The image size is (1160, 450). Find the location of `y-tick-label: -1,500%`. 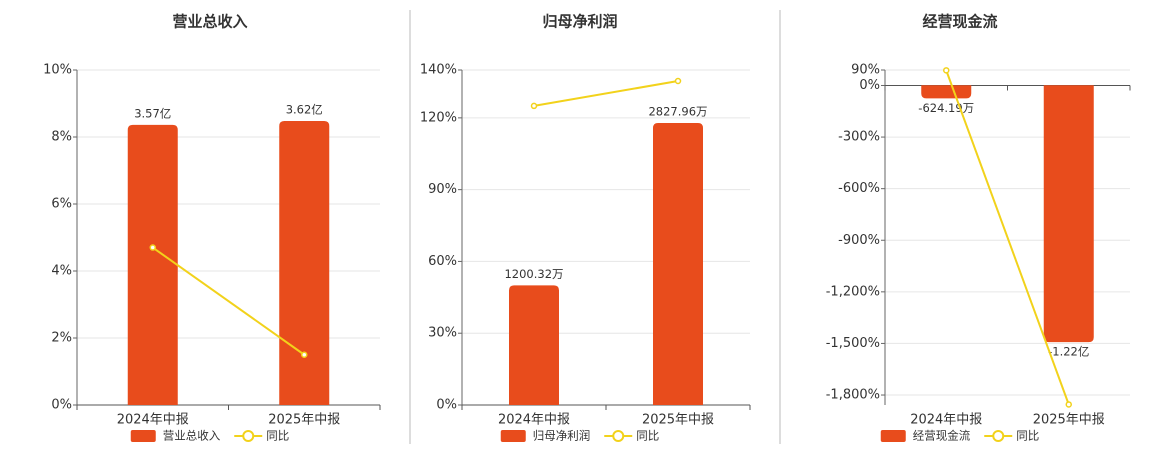

y-tick-label: -1,500% is located at coordinates (853, 343).